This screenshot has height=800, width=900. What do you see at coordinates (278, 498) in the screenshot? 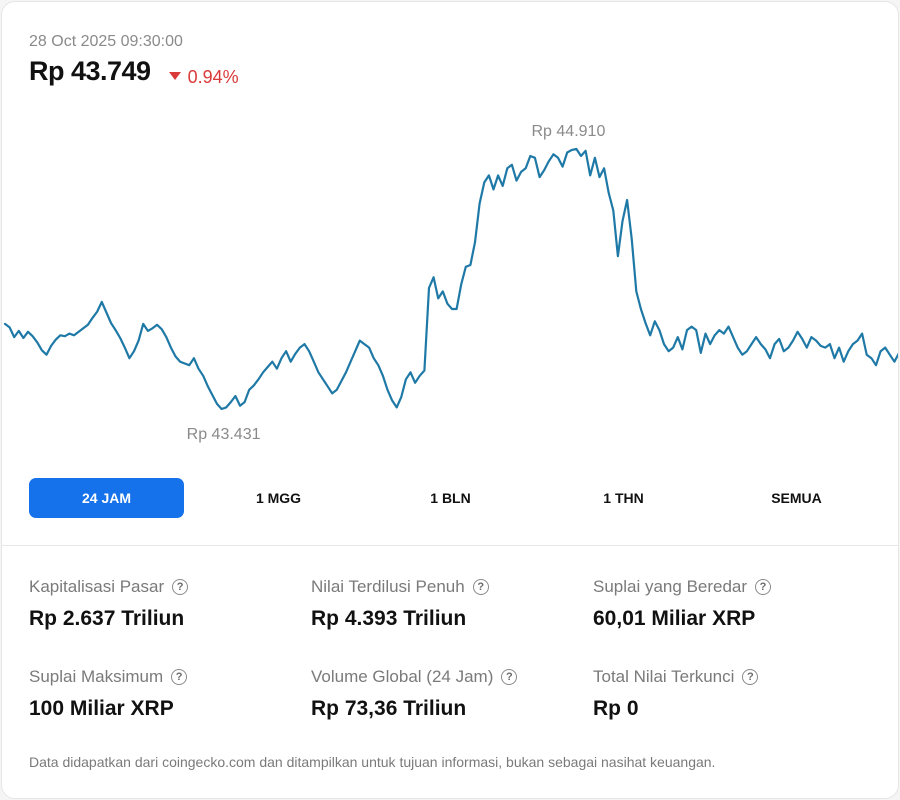
I see `tab-1-mgg: 1 MGG` at bounding box center [278, 498].